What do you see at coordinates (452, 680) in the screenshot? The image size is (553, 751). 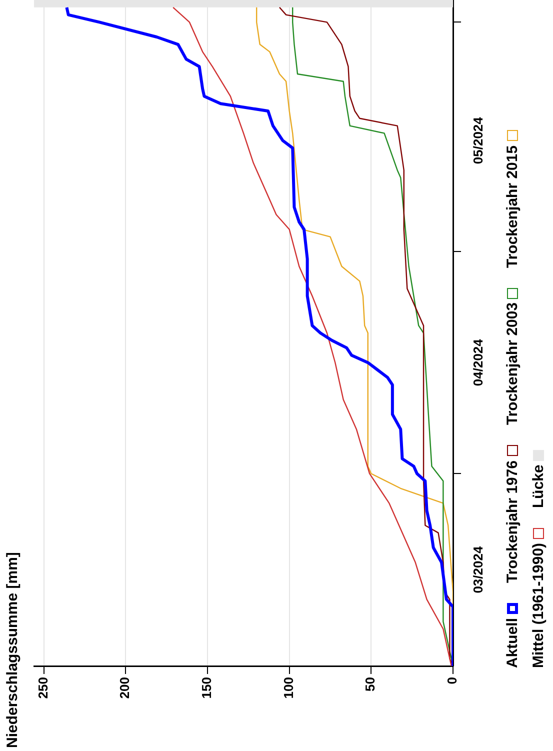 I see `x-tick-label: 0` at bounding box center [452, 680].